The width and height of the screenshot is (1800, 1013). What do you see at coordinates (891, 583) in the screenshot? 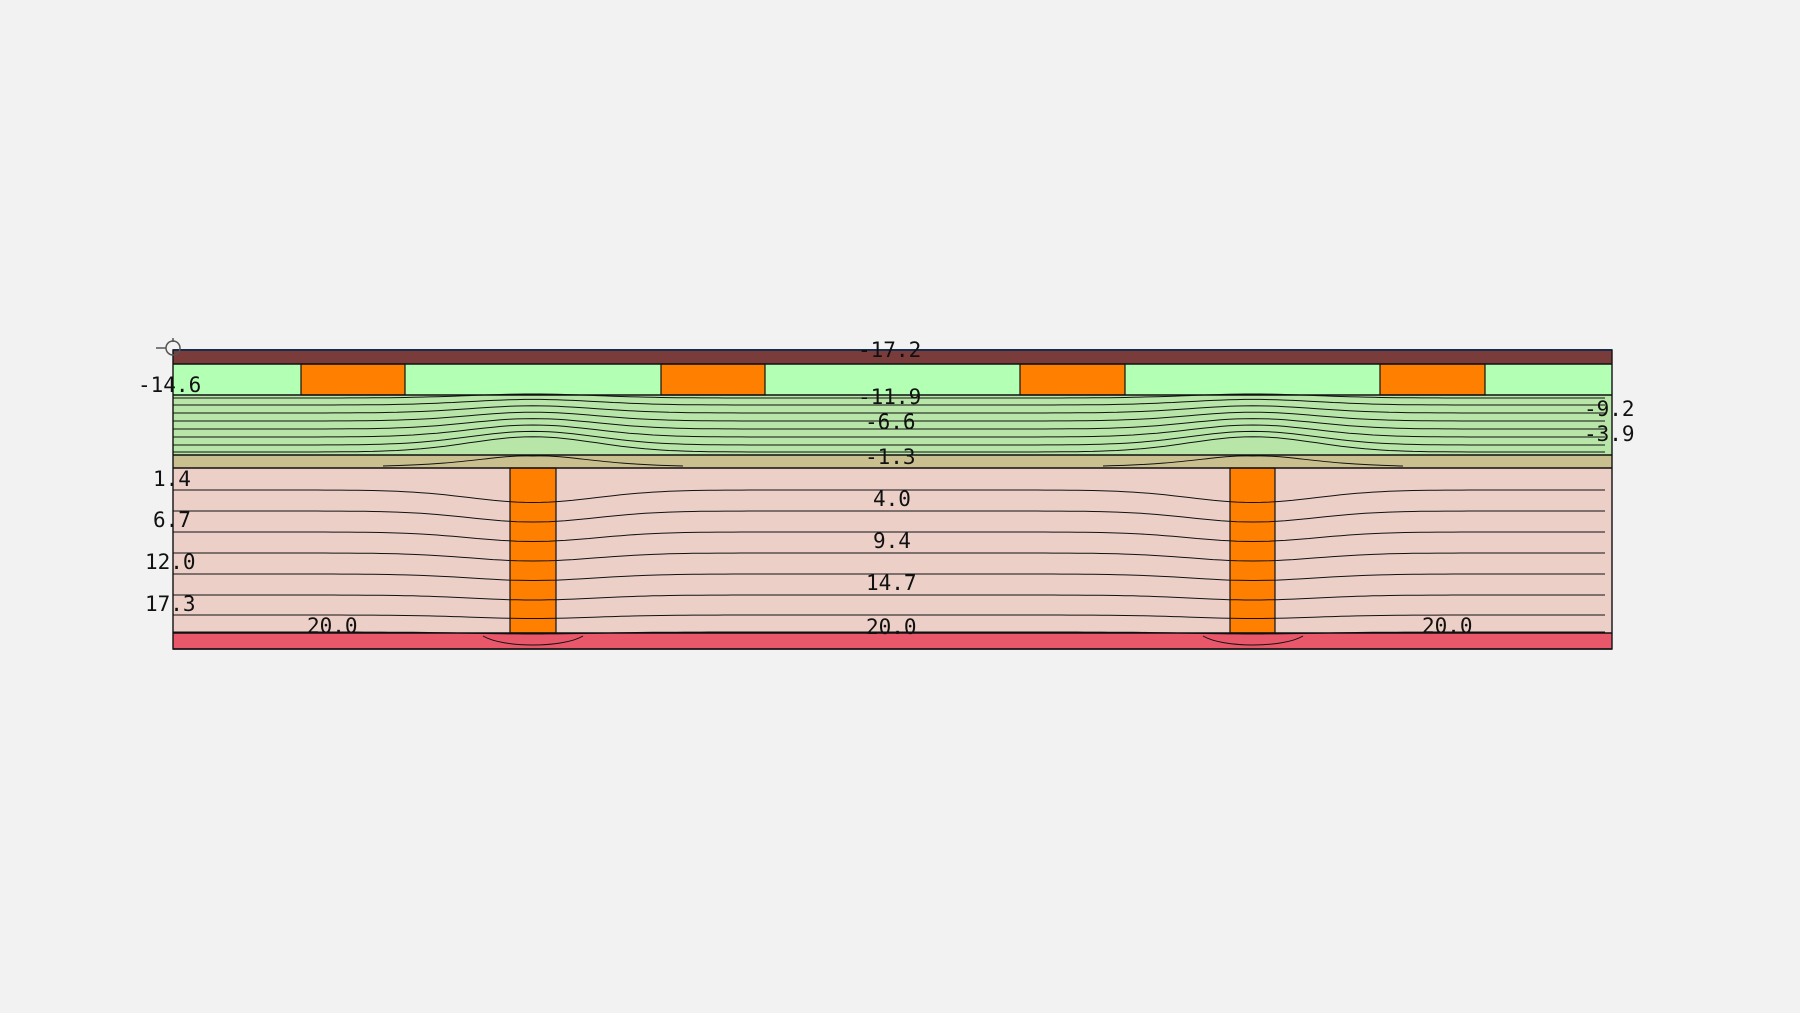
I see `iso-label-147: 14.7` at bounding box center [891, 583].